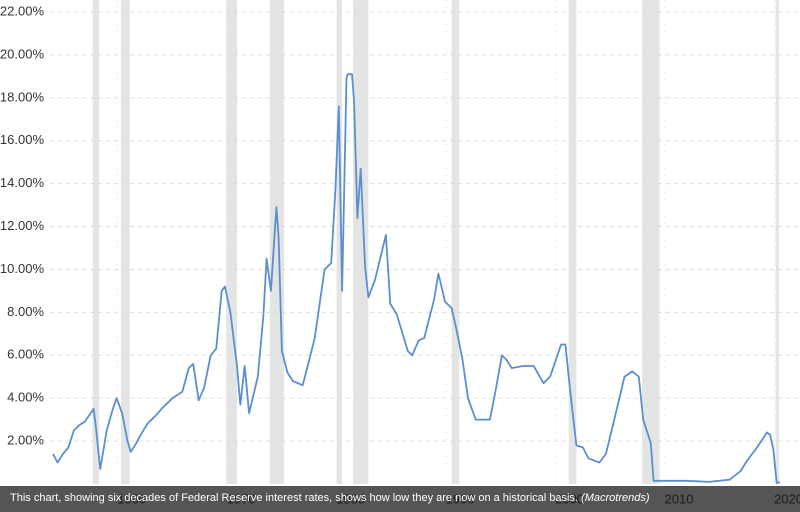 The image size is (800, 512). I want to click on y-tick-label: 4.00%, so click(25, 397).